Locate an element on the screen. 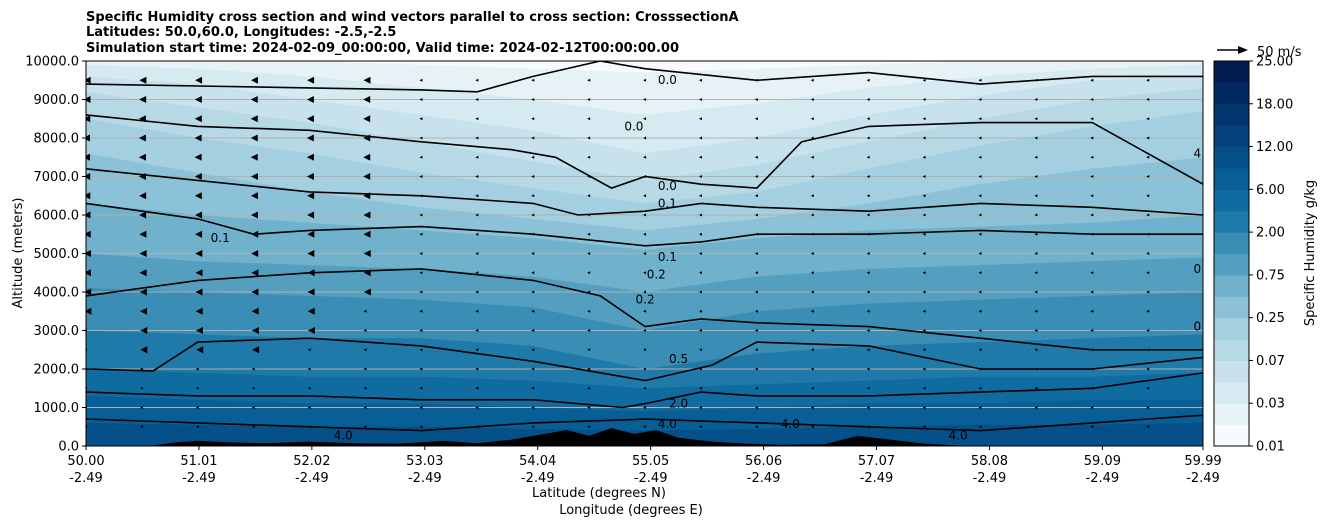 Image resolution: width=1326 pixels, height=526 pixels. x-tick-label-latitude: 59.99 is located at coordinates (1202, 461).